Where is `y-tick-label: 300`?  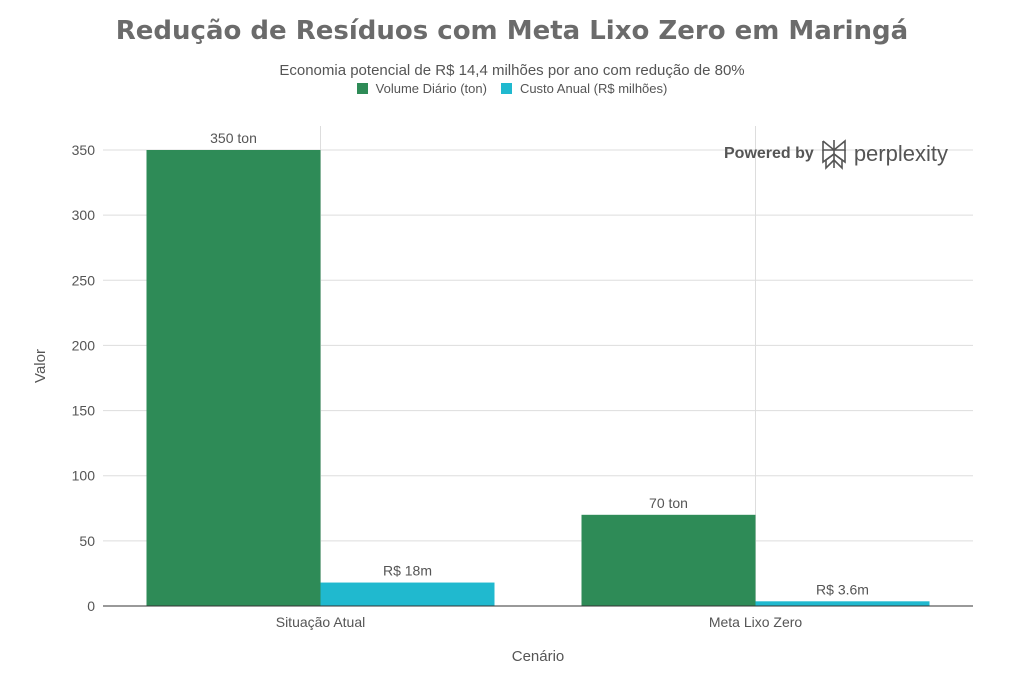 y-tick-label: 300 is located at coordinates (84, 215).